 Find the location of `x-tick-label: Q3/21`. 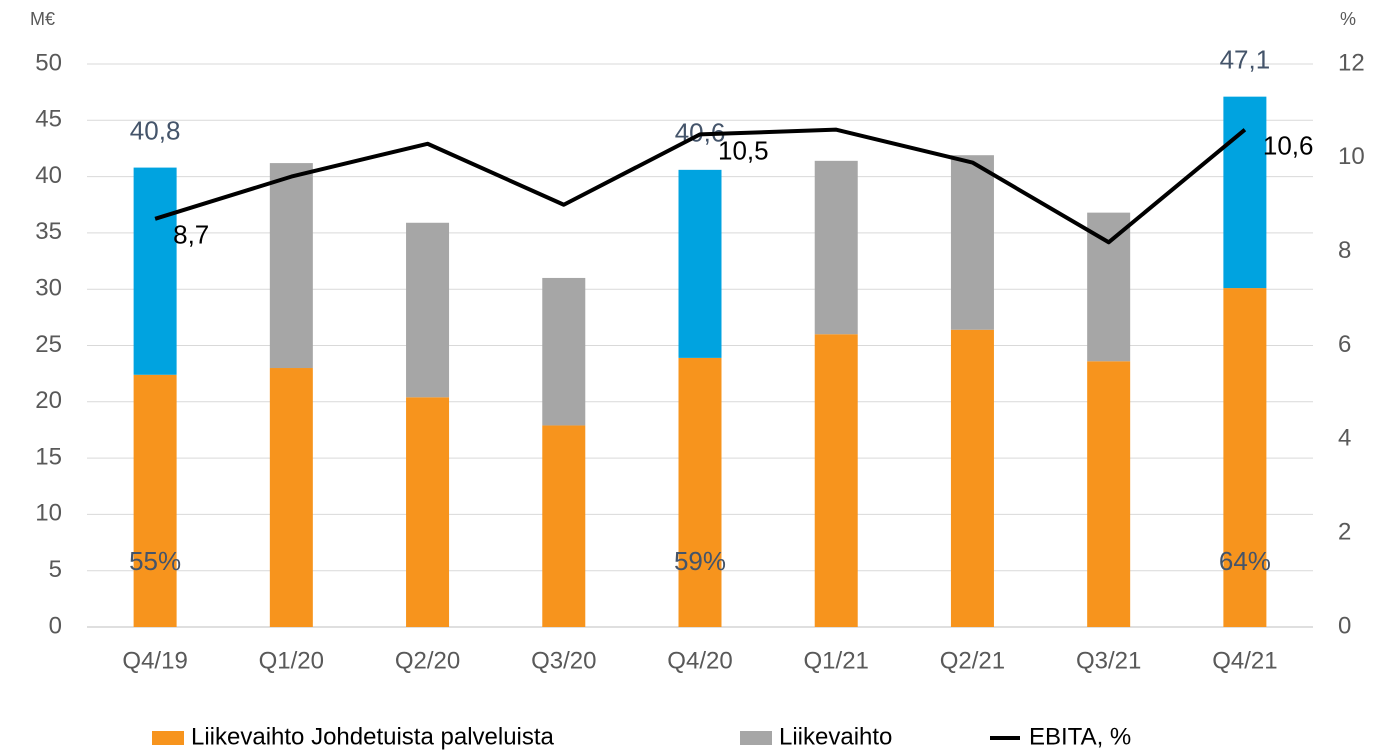

x-tick-label: Q3/21 is located at coordinates (1108, 660).